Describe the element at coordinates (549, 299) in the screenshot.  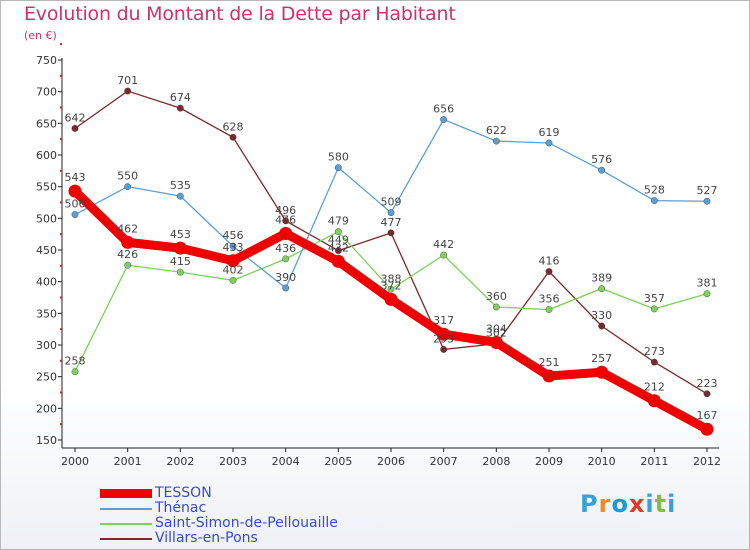
I see `data-label-saint-simon-de-pellouaille: 356` at that location.